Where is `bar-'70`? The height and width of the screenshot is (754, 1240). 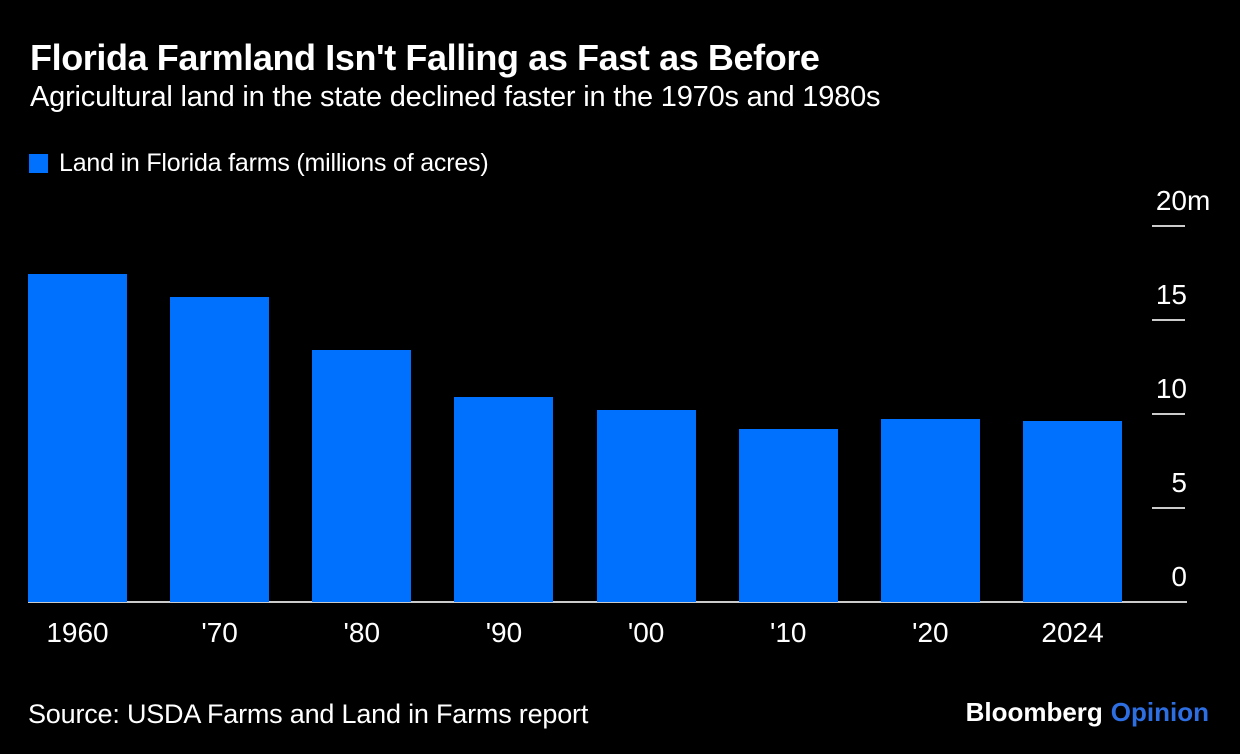 bar-'70 is located at coordinates (220, 449).